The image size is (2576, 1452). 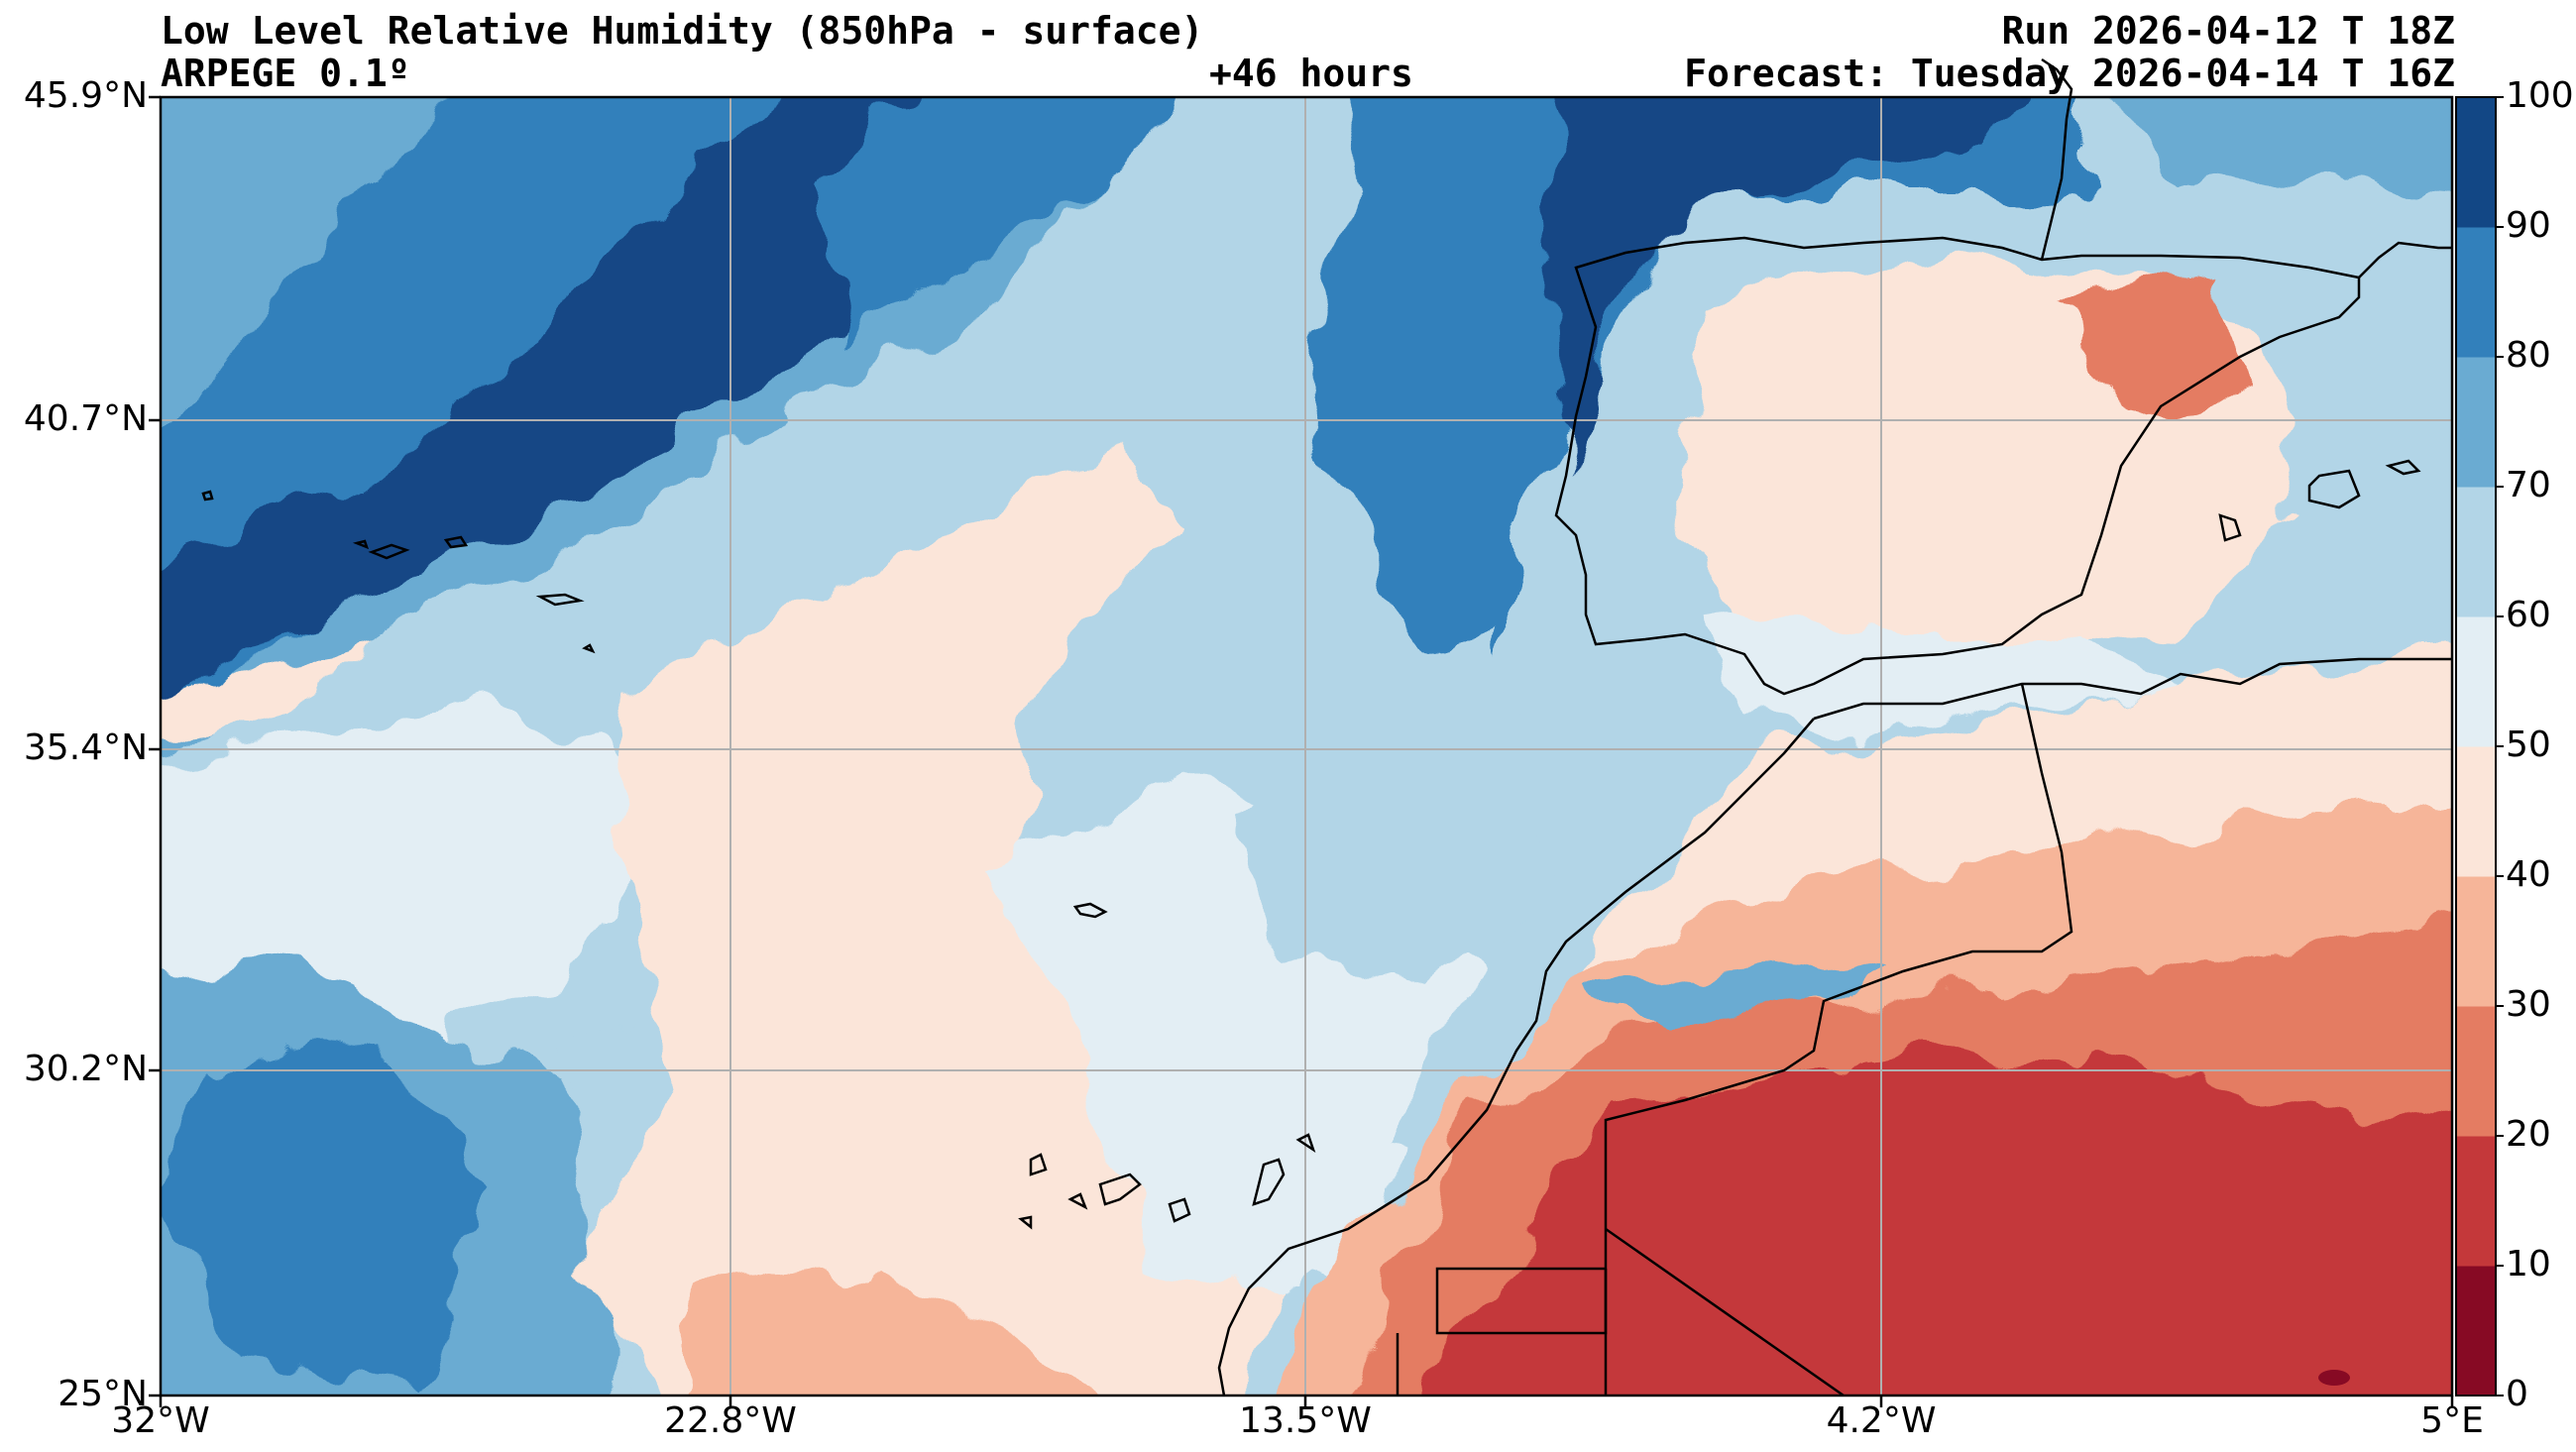 I want to click on model-label: ARPEGE 0.1º, so click(x=285, y=73).